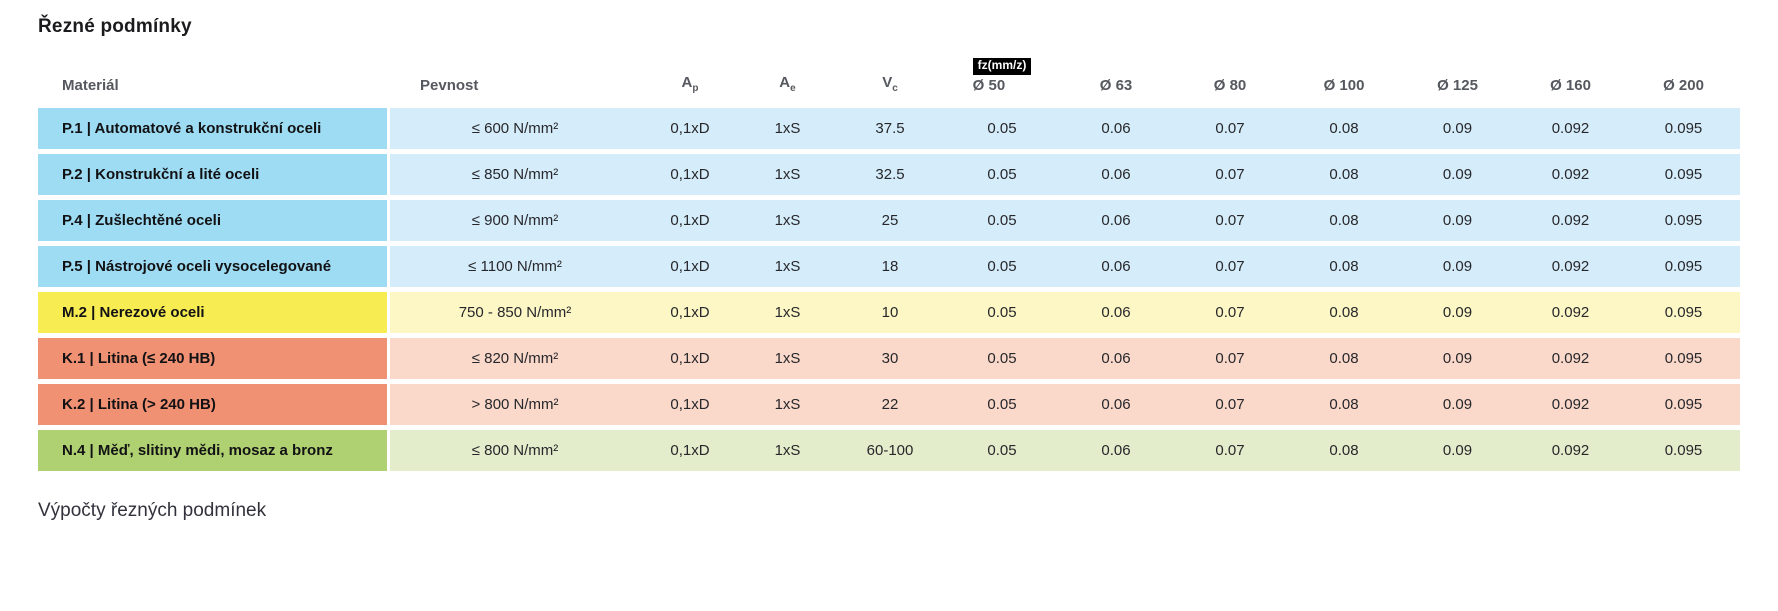  What do you see at coordinates (515, 404) in the screenshot?
I see `pevnost-cell: > 800 N/mm²` at bounding box center [515, 404].